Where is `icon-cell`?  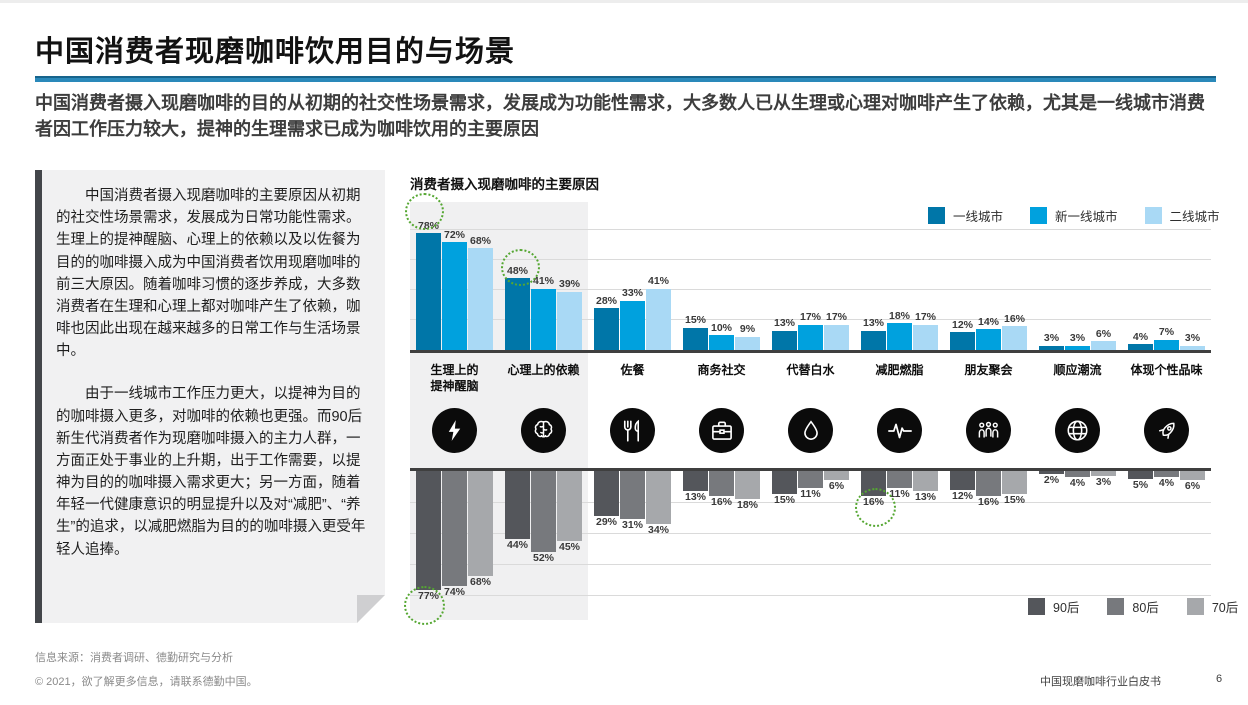
icon-cell is located at coordinates (543, 430).